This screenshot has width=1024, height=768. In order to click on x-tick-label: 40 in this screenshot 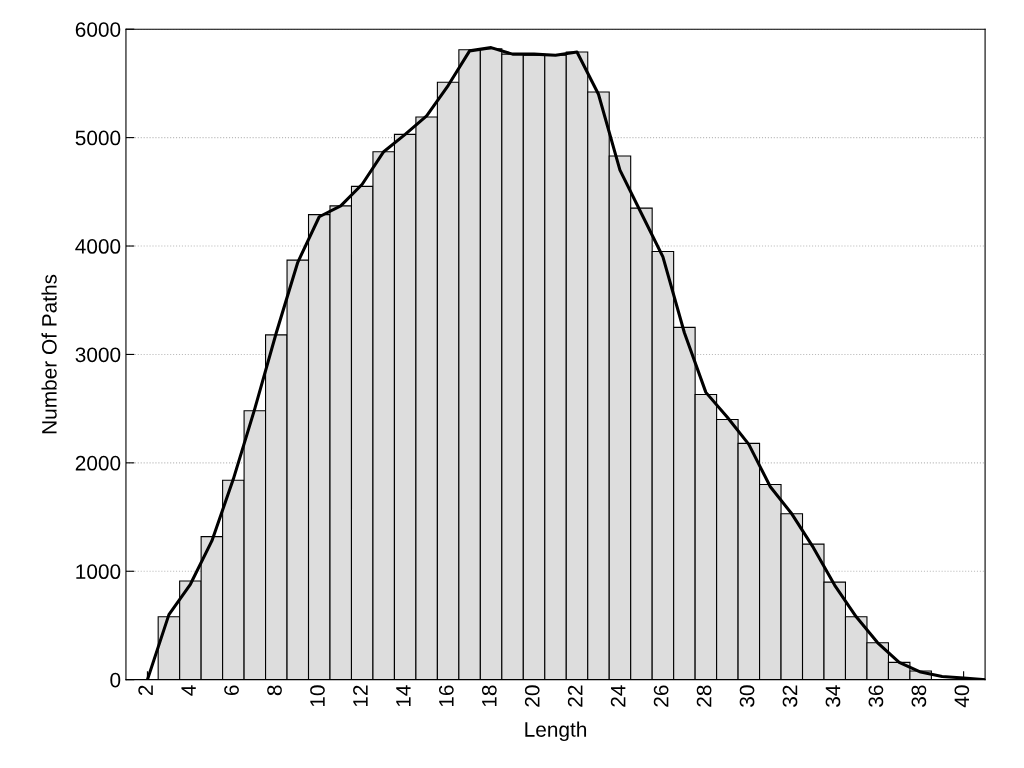, I will do `click(962, 696)`.